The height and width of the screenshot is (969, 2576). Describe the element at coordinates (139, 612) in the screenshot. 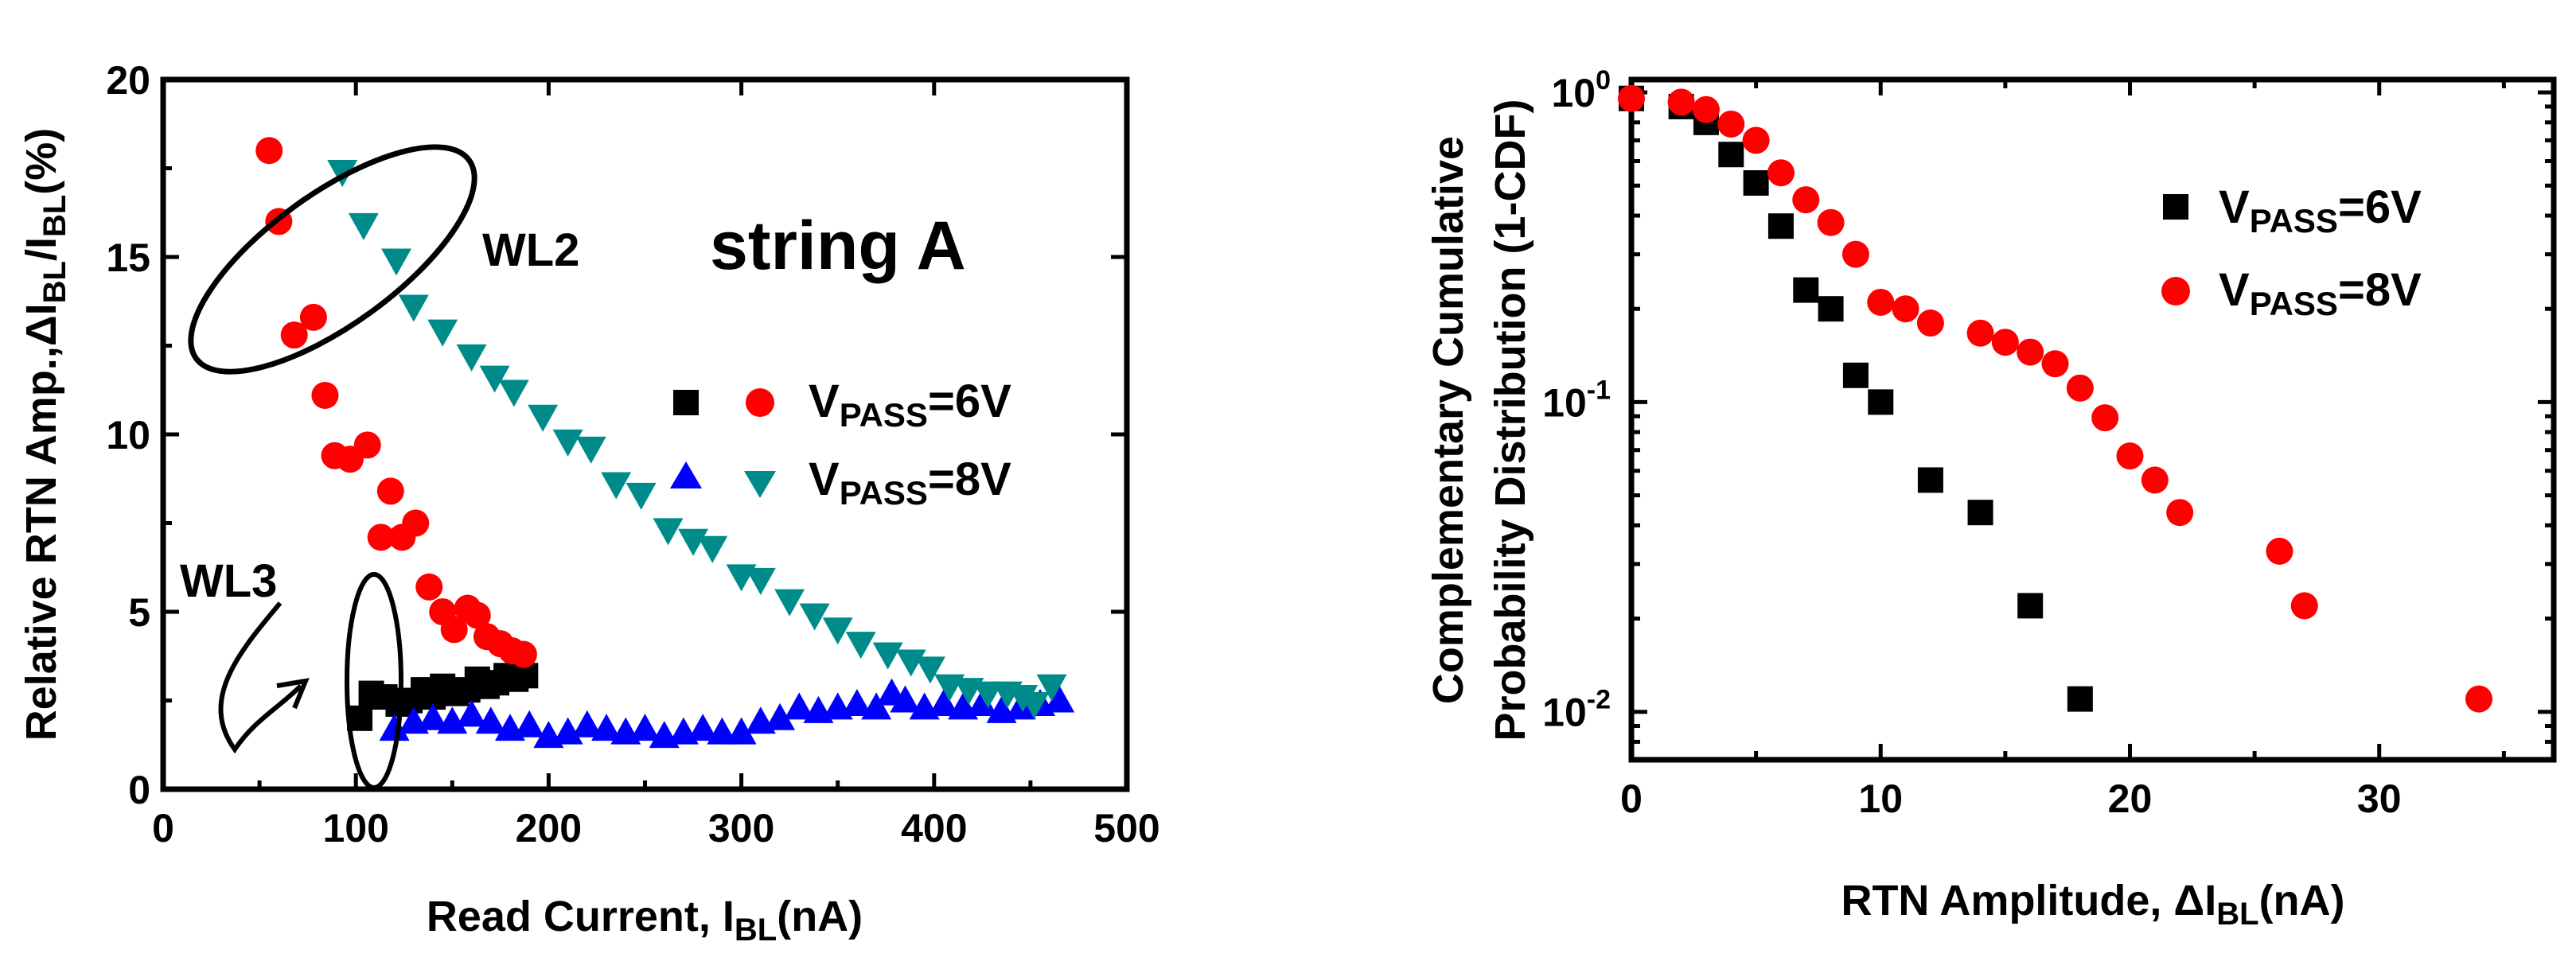

I see `y-tick-label-left: 5` at that location.